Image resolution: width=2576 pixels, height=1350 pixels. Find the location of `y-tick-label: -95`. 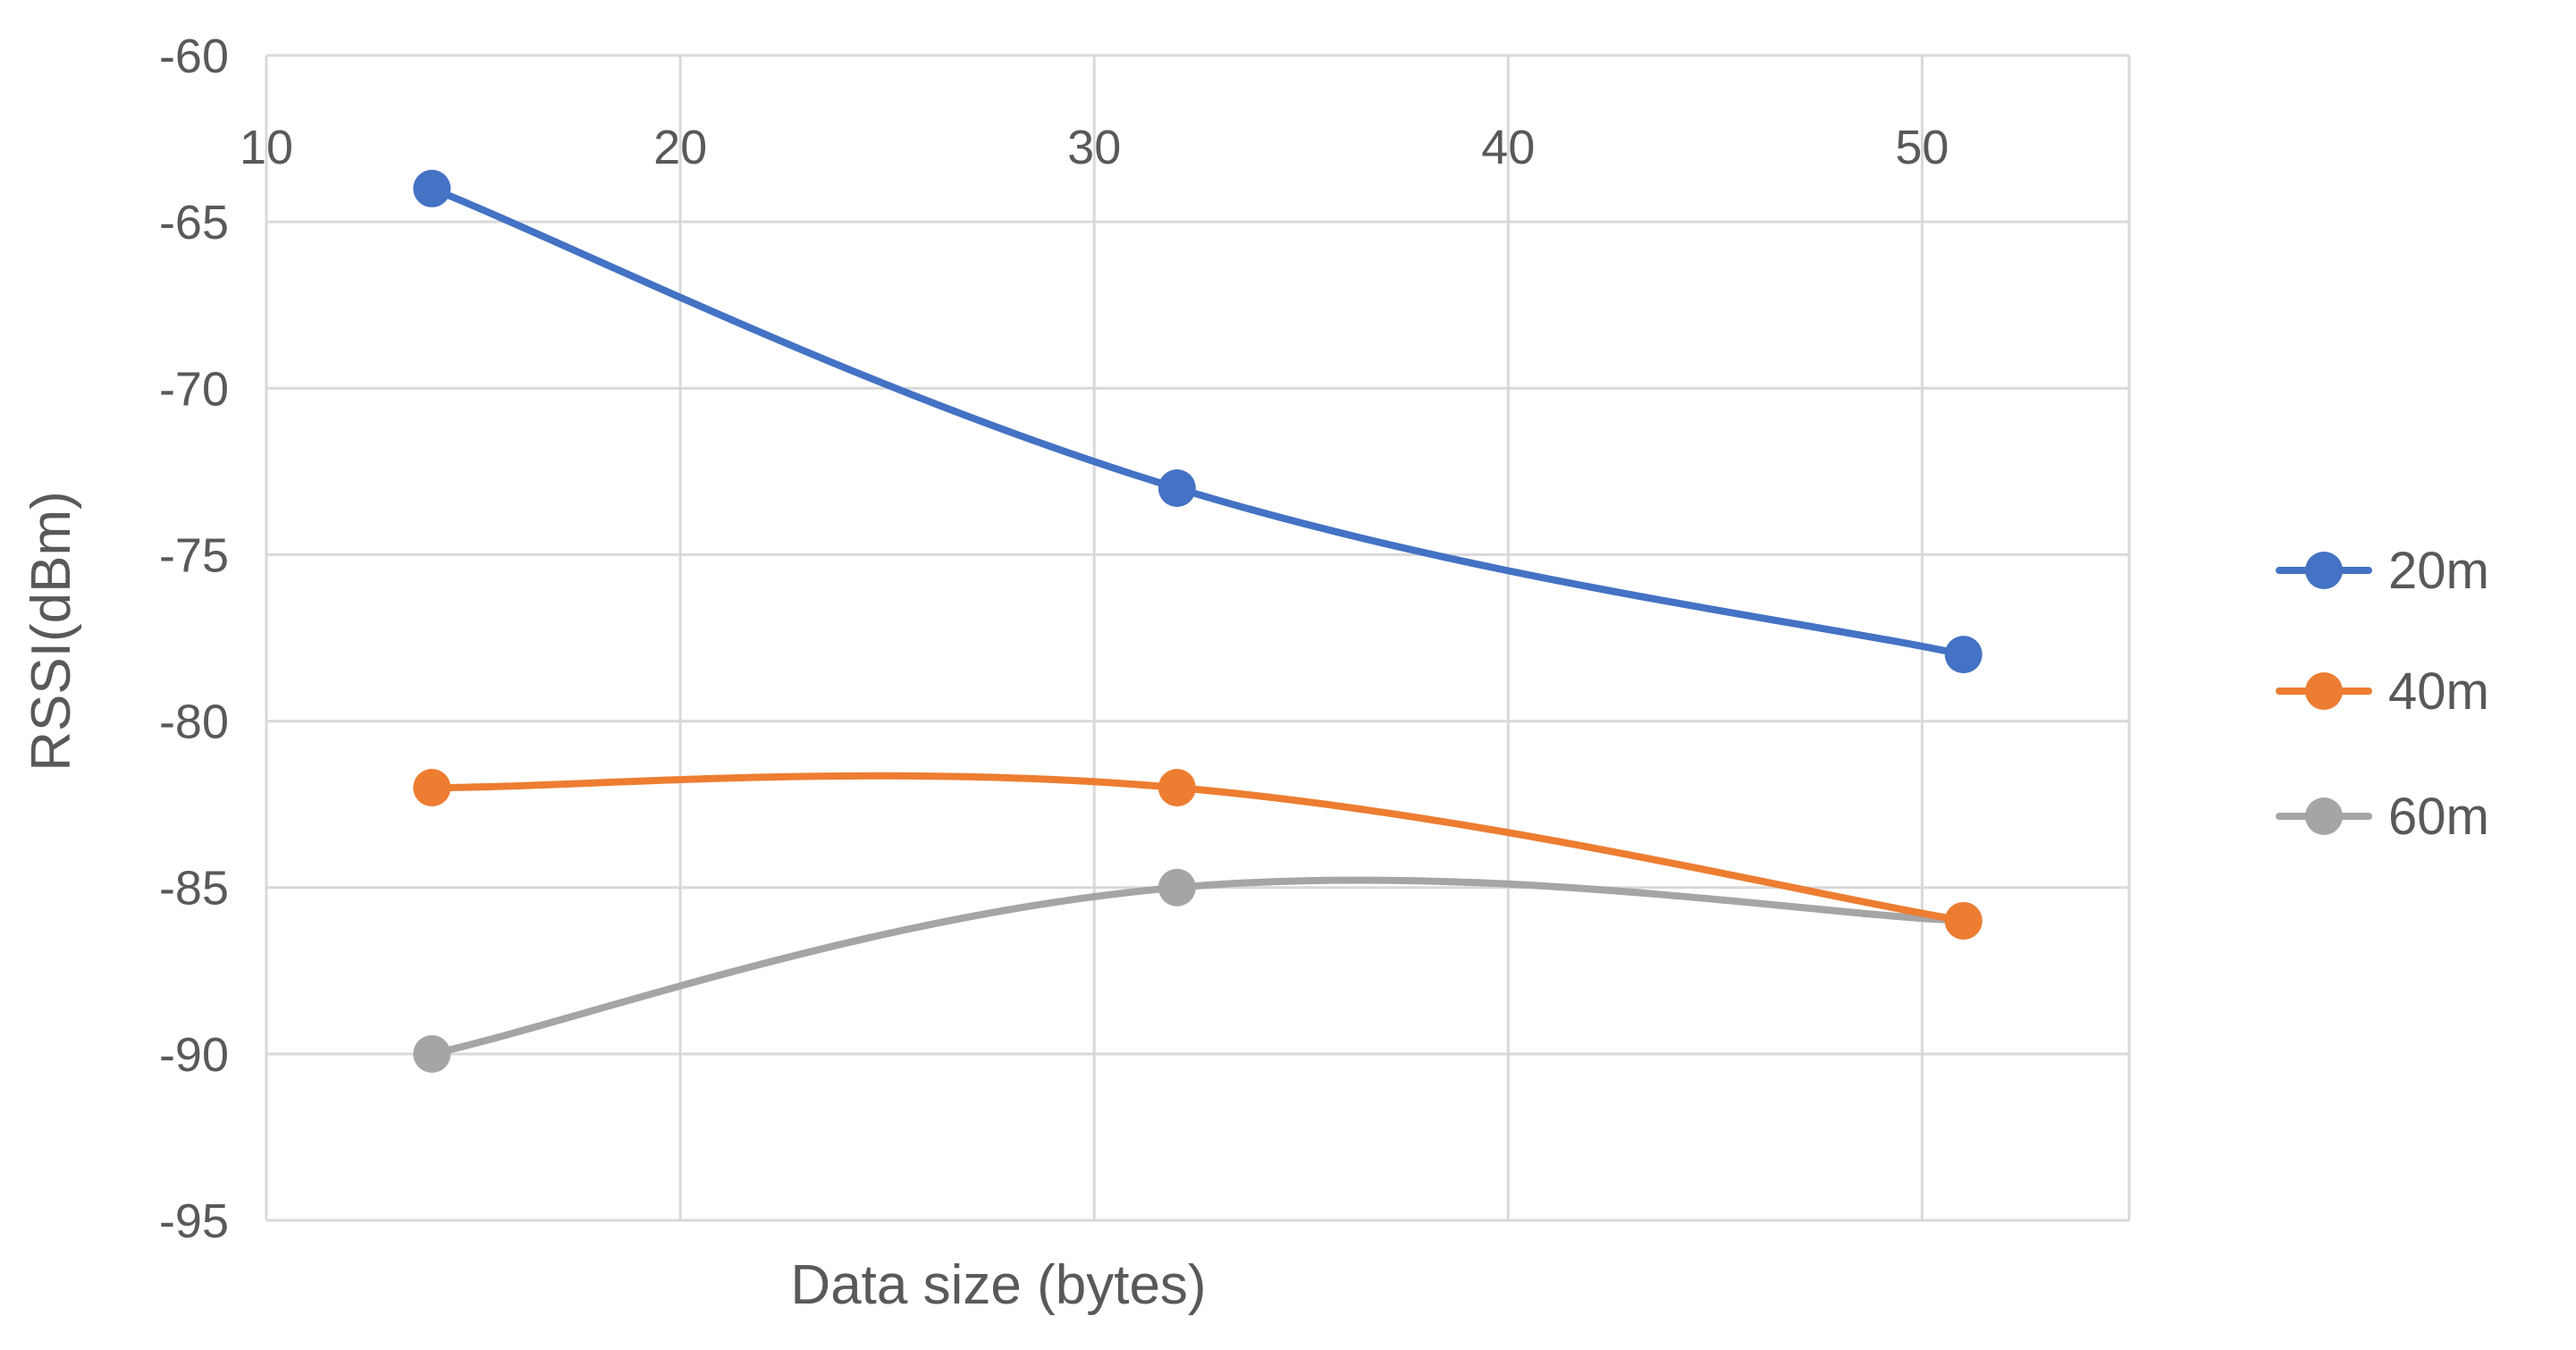

y-tick-label: -95 is located at coordinates (194, 1221).